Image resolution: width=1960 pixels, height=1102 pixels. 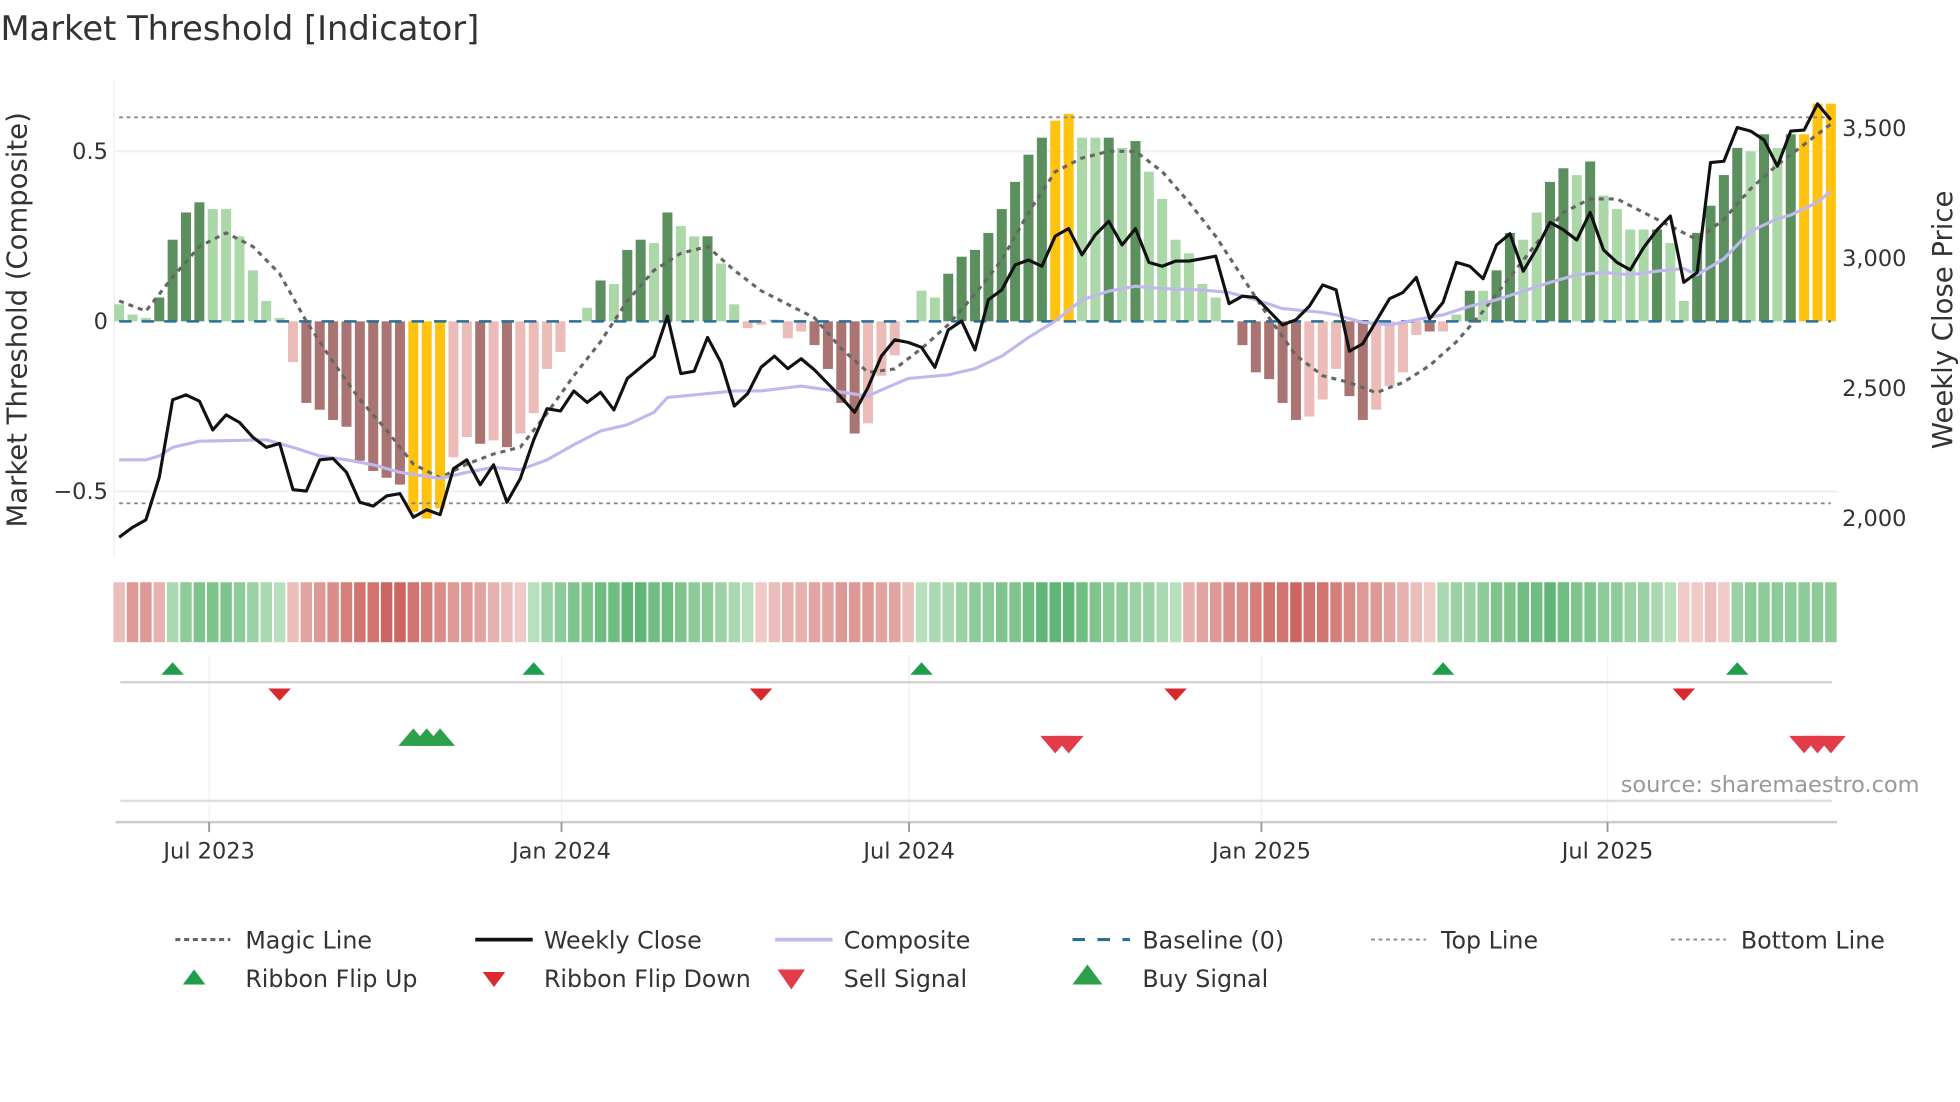 What do you see at coordinates (1178, 940) in the screenshot?
I see `legend-item-baseline: Baseline (0)` at bounding box center [1178, 940].